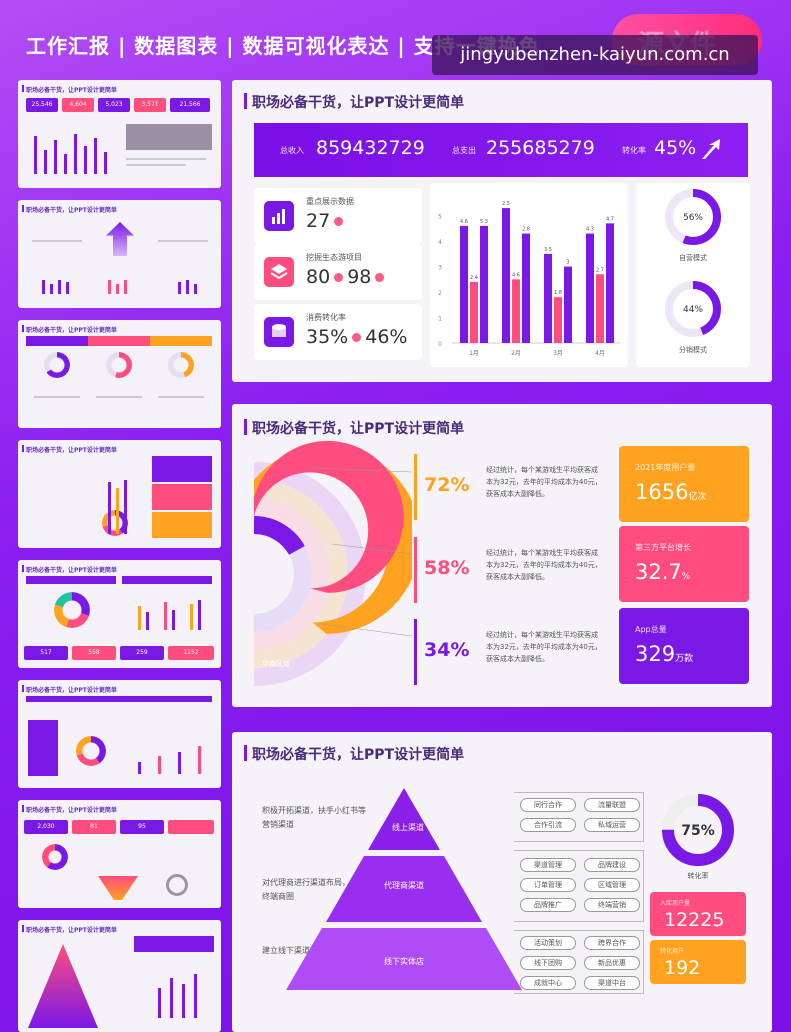 Image resolution: width=791 pixels, height=1032 pixels. What do you see at coordinates (119, 976) in the screenshot?
I see `thumbnail-8: 职场必备干货，让PPT设计更简单` at bounding box center [119, 976].